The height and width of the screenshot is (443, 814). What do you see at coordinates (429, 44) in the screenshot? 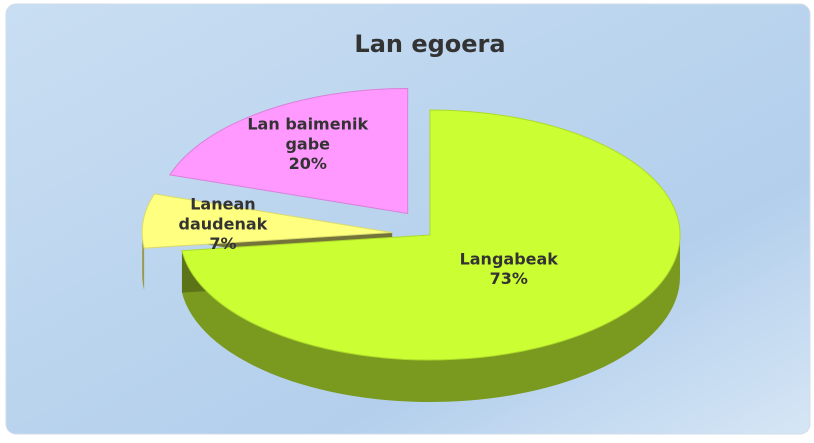
I see `chart-title: Lan egoera` at bounding box center [429, 44].